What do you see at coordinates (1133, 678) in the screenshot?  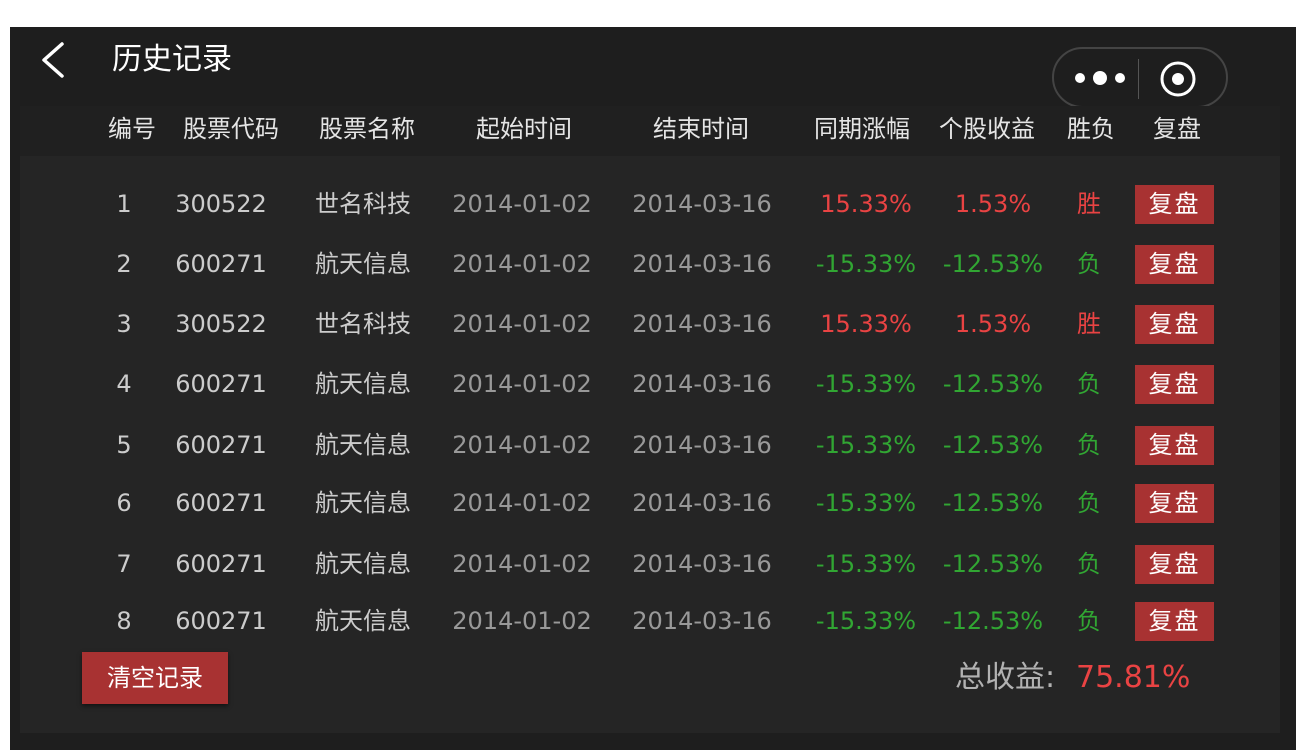 I see `total-gain-value: 75.81%` at bounding box center [1133, 678].